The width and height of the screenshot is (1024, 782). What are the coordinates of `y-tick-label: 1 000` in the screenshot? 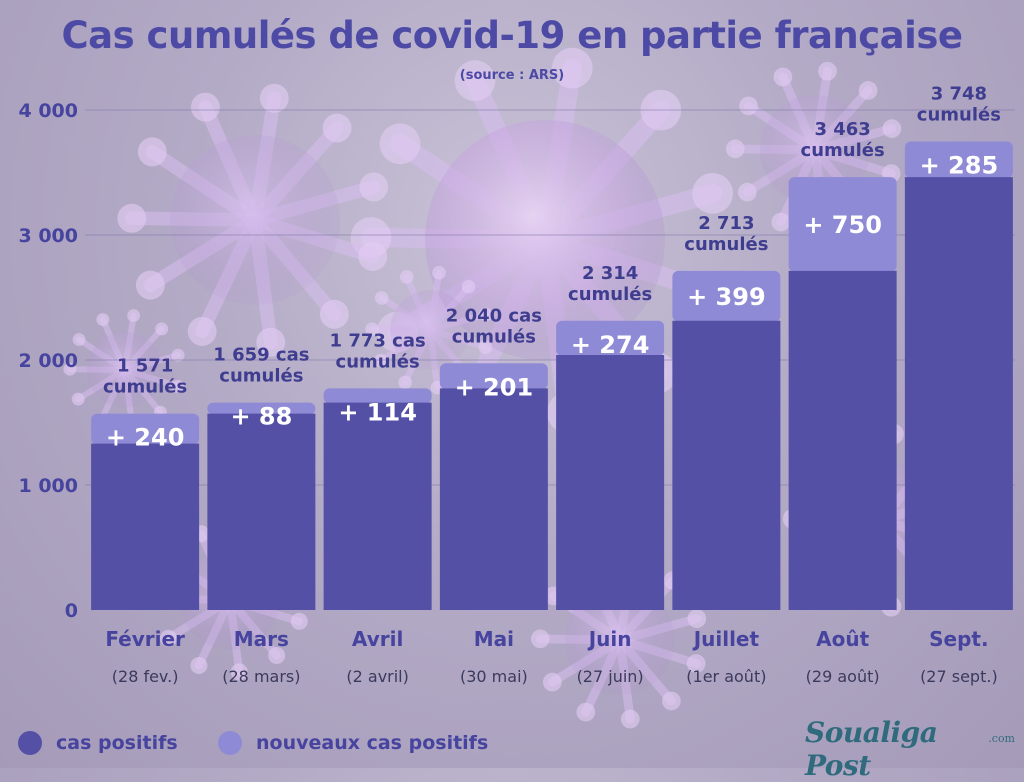 It's located at (49, 486).